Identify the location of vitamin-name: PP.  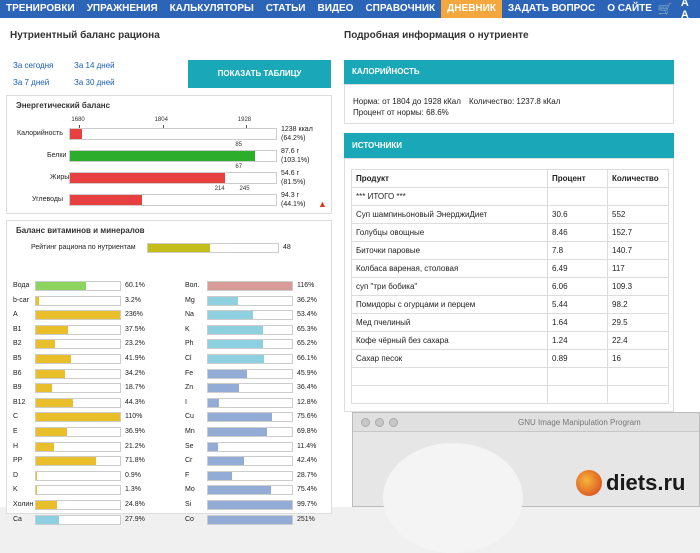
(18, 461).